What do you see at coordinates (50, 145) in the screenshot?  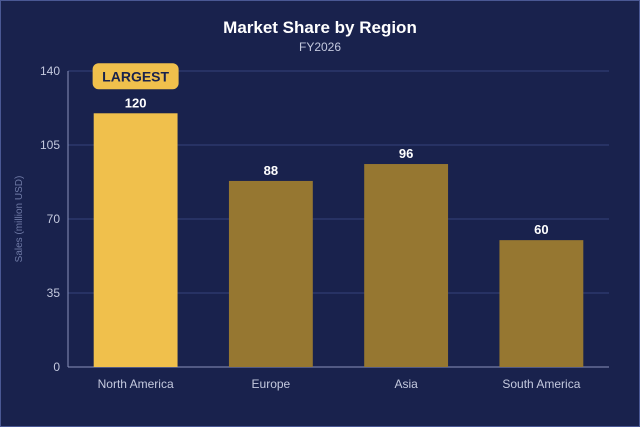 I see `y-tick-label: 105` at bounding box center [50, 145].